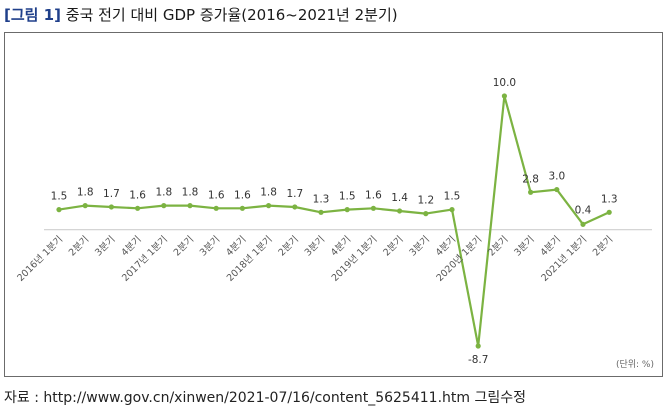 Image resolution: width=672 pixels, height=414 pixels. I want to click on data-label: 10.0, so click(504, 83).